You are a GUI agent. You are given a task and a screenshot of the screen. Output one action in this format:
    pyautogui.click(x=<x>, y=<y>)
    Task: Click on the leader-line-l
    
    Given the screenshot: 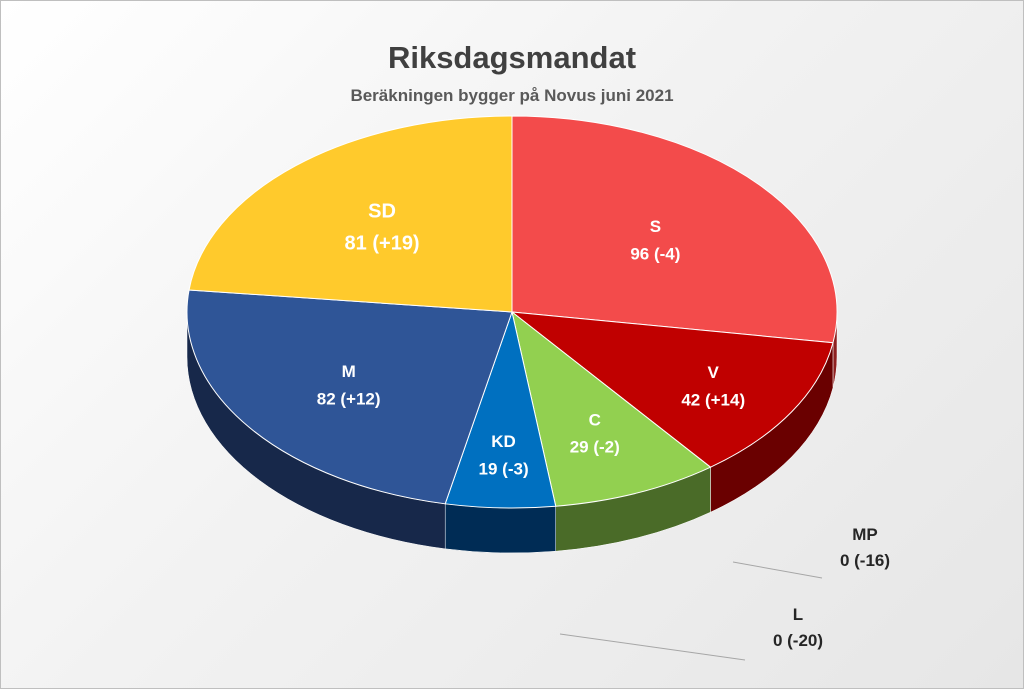 What is the action you would take?
    pyautogui.click(x=652, y=647)
    